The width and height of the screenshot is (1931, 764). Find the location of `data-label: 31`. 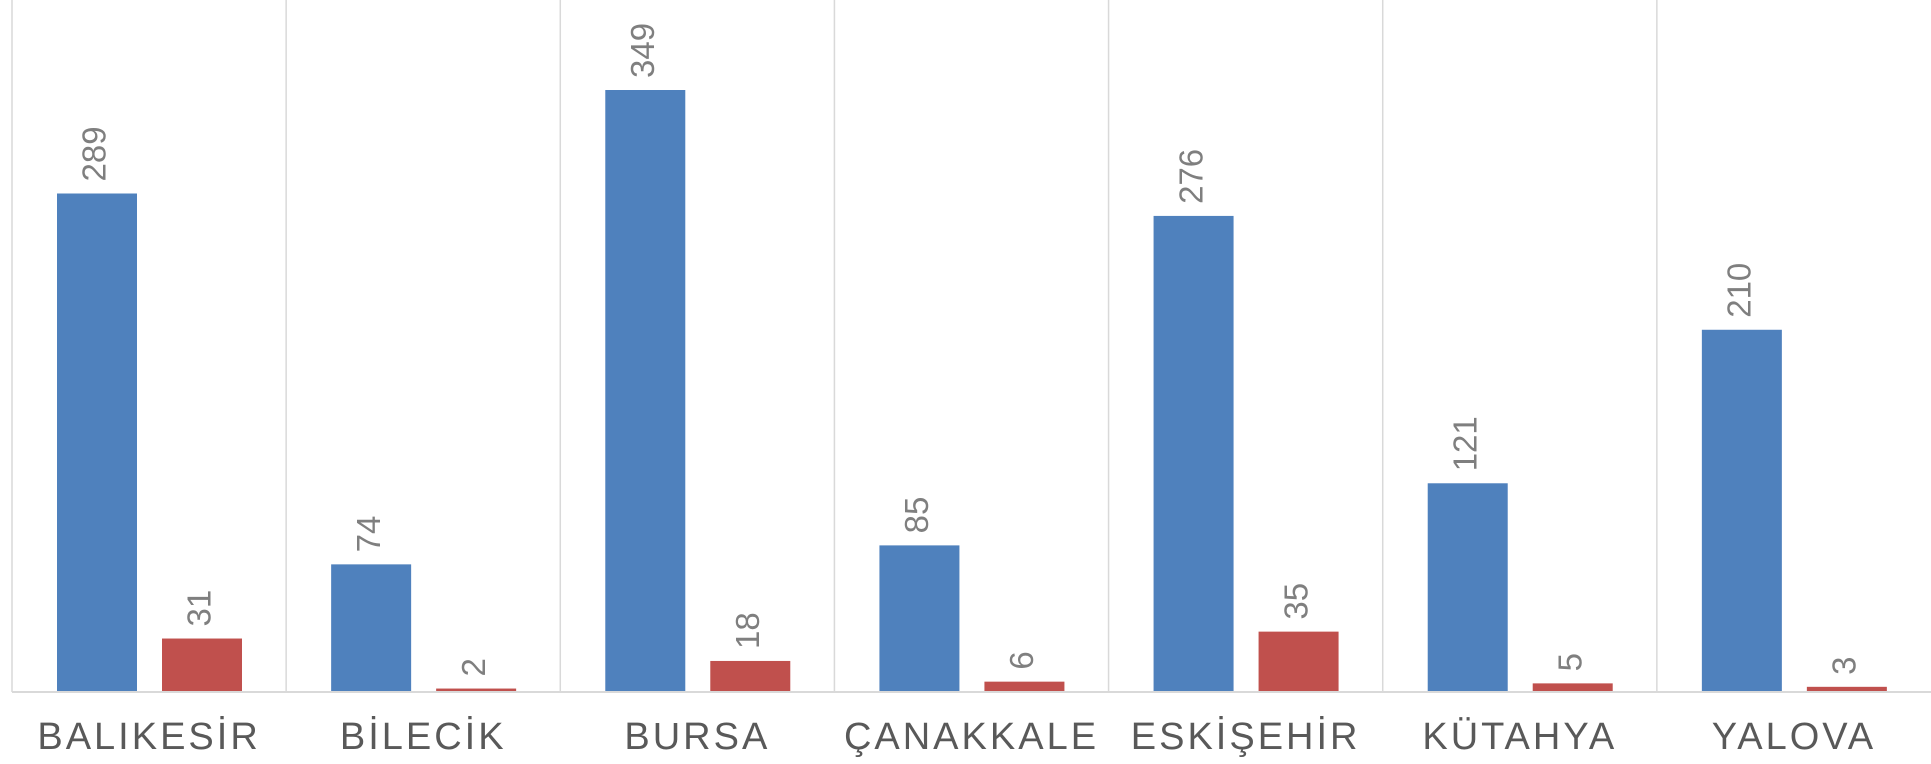

data-label: 31 is located at coordinates (199, 608).